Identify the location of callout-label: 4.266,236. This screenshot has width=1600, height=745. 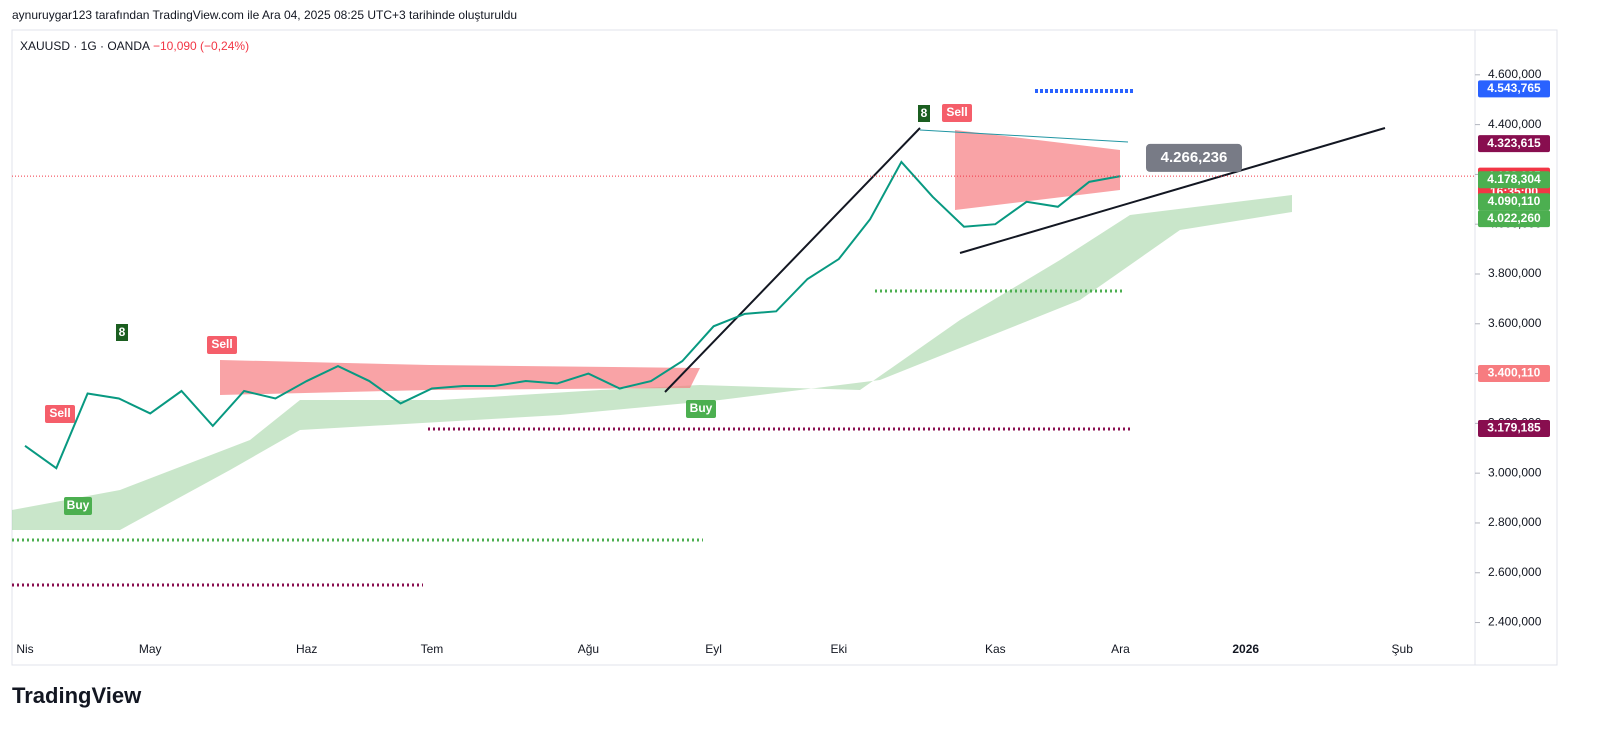
(1194, 157).